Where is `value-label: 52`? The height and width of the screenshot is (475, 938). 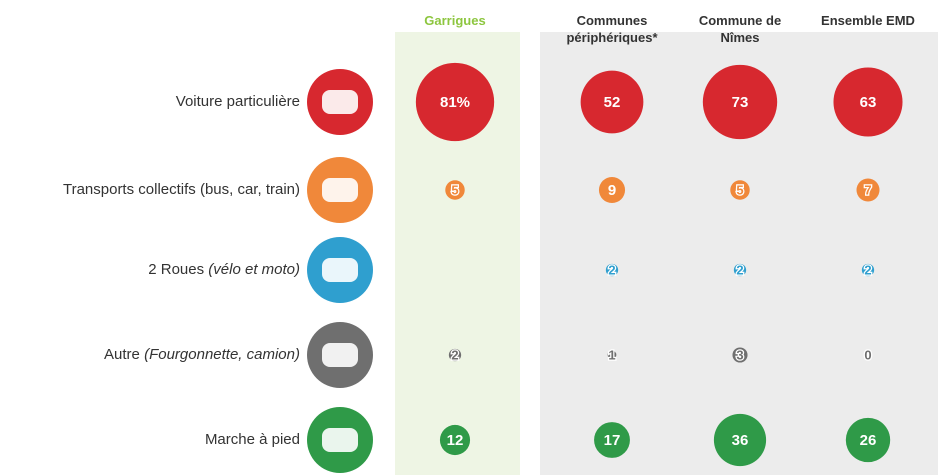
value-label: 52 is located at coordinates (612, 102).